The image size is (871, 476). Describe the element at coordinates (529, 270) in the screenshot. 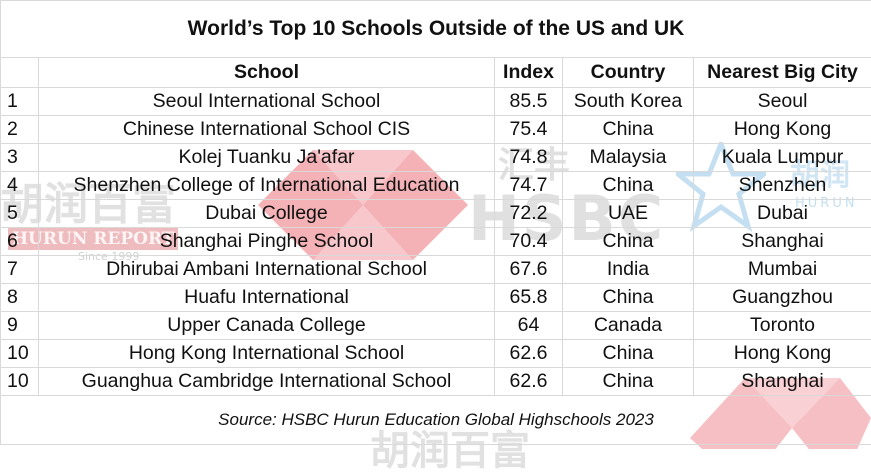

I see `index-cell: 67.6` at that location.